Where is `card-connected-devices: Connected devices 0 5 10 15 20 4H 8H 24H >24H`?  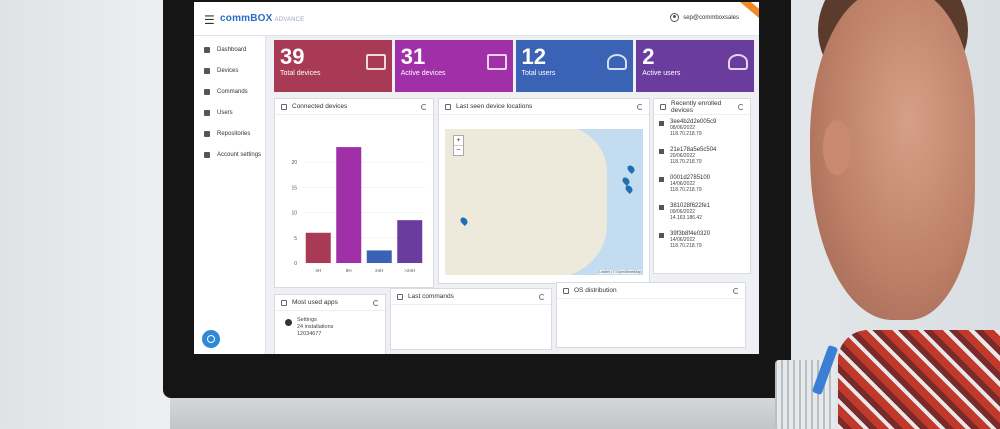
card-connected-devices: Connected devices 0 5 10 15 20 4H 8H 24H >24H is located at coordinates (354, 193).